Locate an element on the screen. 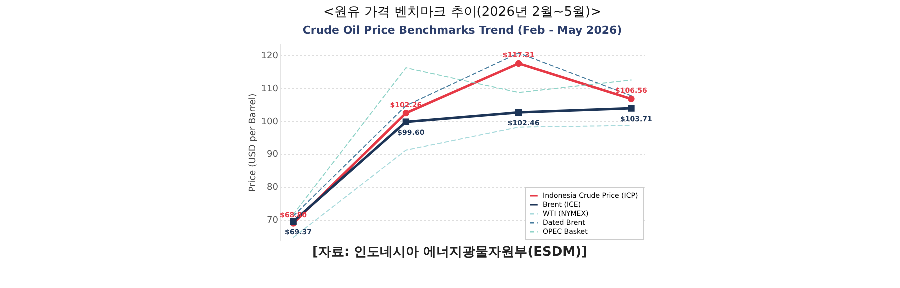 The height and width of the screenshot is (288, 900). y-axis-title: Price (USD per Barrel) is located at coordinates (253, 143).